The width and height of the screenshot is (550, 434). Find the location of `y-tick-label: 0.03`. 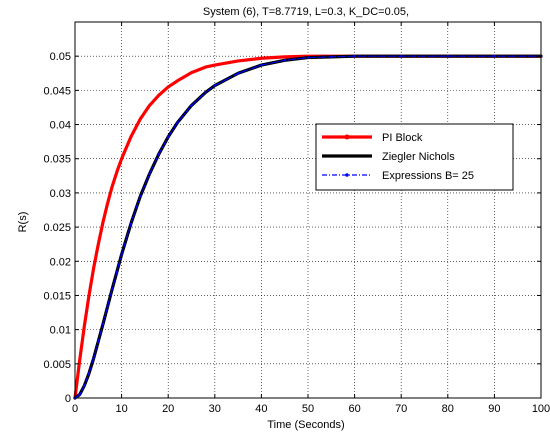

y-tick-label: 0.03 is located at coordinates (60, 194).